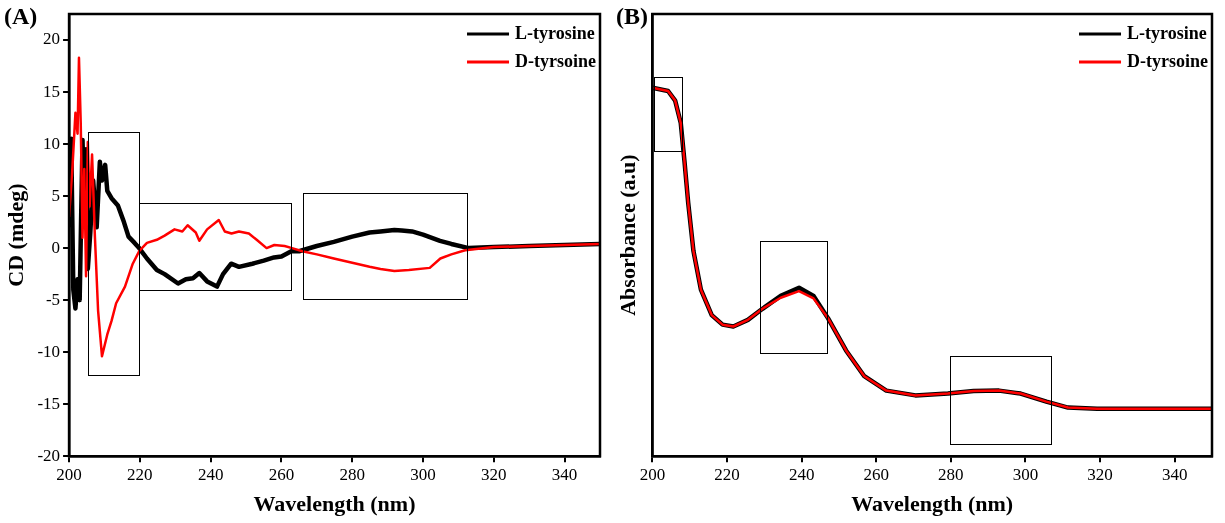 This screenshot has width=1225, height=523. What do you see at coordinates (52, 143) in the screenshot?
I see `y-tick-label: 10` at bounding box center [52, 143].